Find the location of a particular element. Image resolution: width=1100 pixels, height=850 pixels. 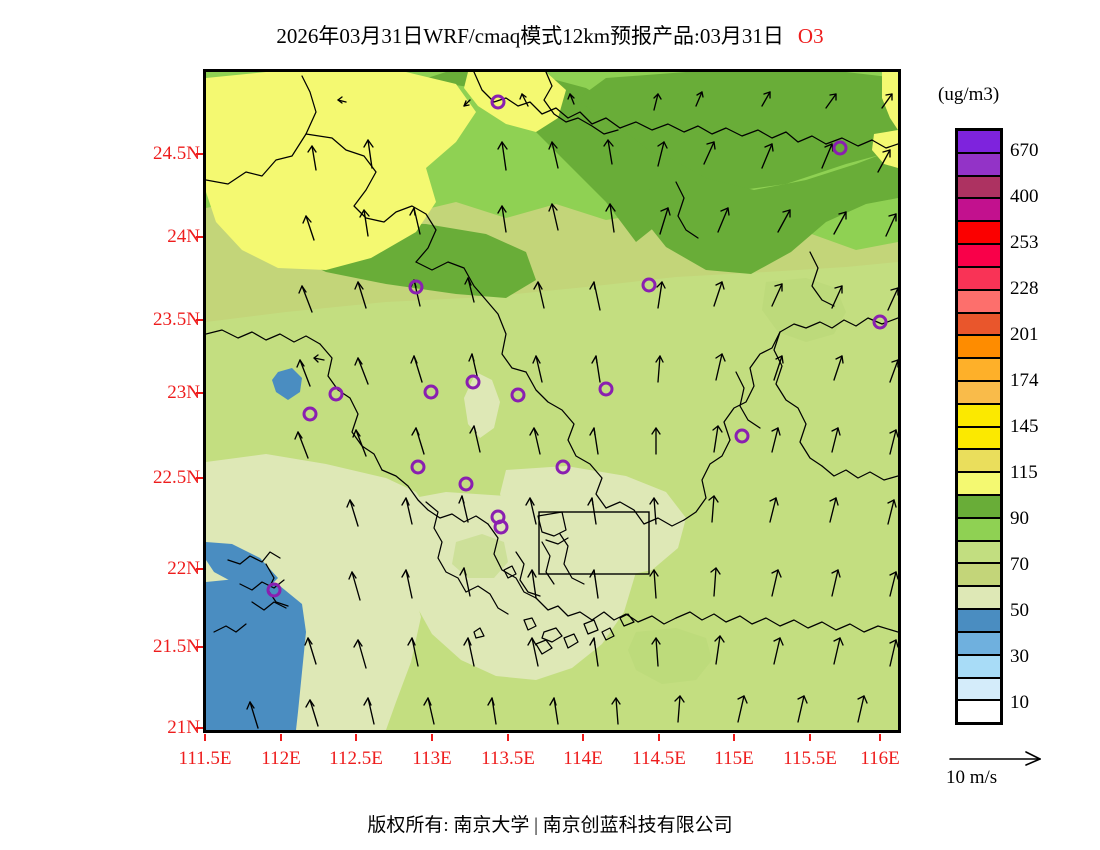

wind-scale-label: 10 m/s is located at coordinates (972, 777).